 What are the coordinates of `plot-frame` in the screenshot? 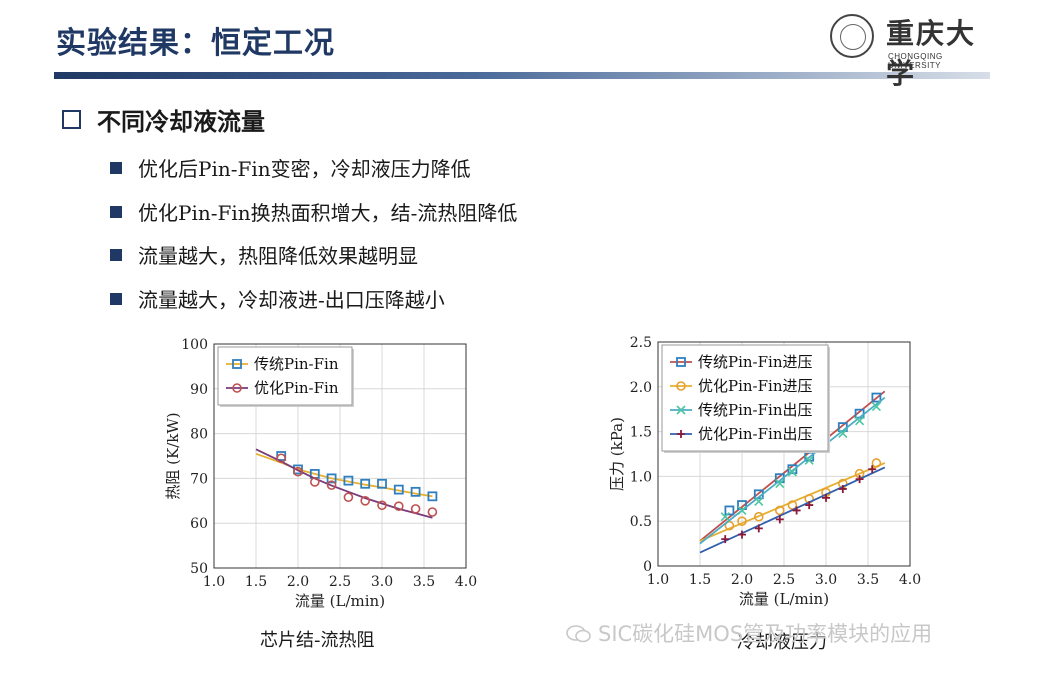 It's located at (340, 456).